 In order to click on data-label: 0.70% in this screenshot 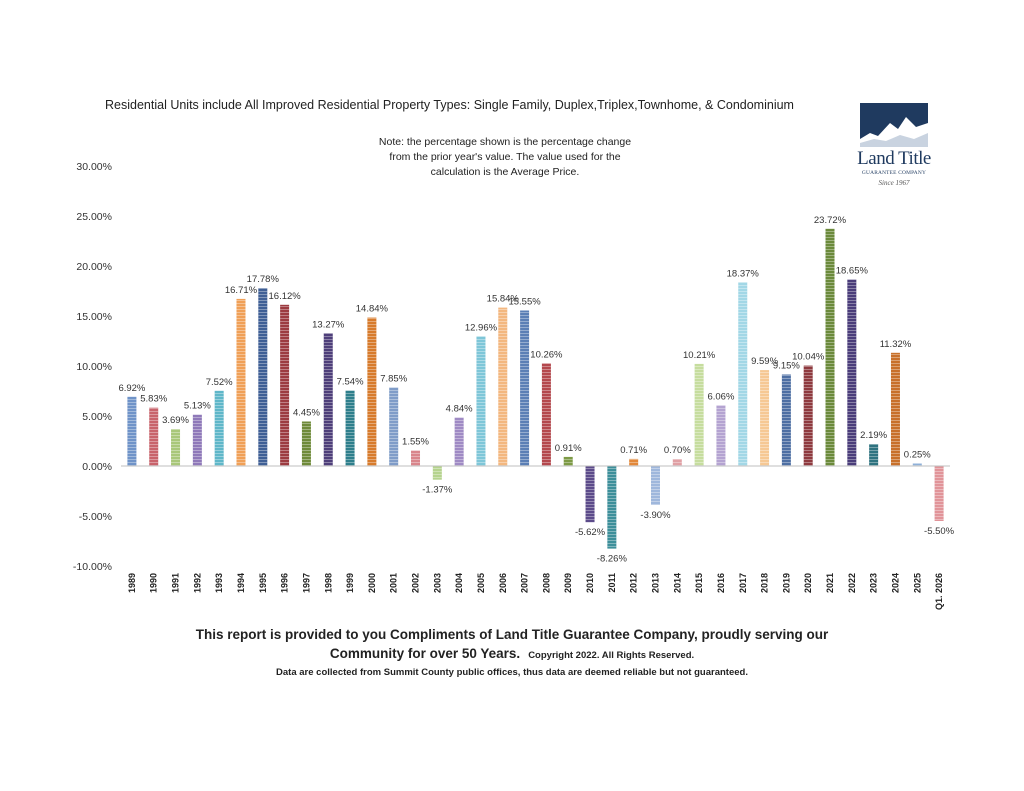, I will do `click(677, 450)`.